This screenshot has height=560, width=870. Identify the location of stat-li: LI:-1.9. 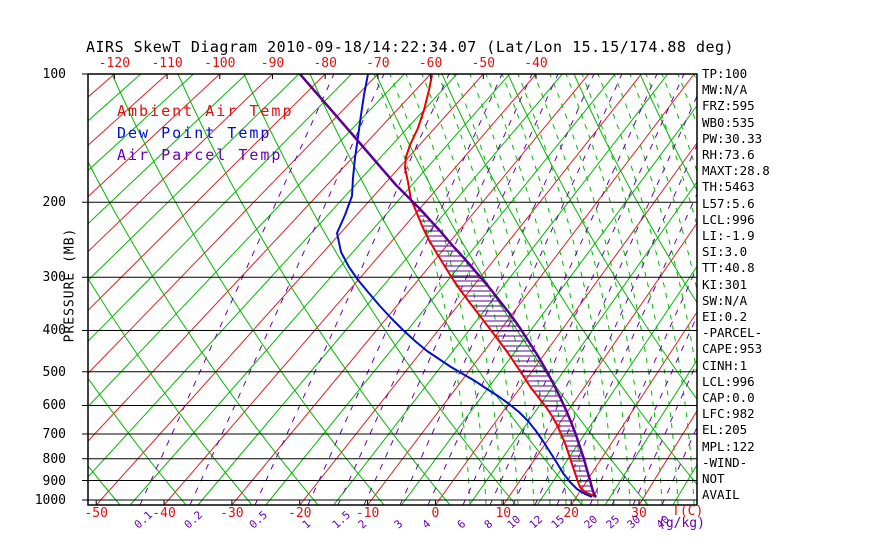
(728, 235).